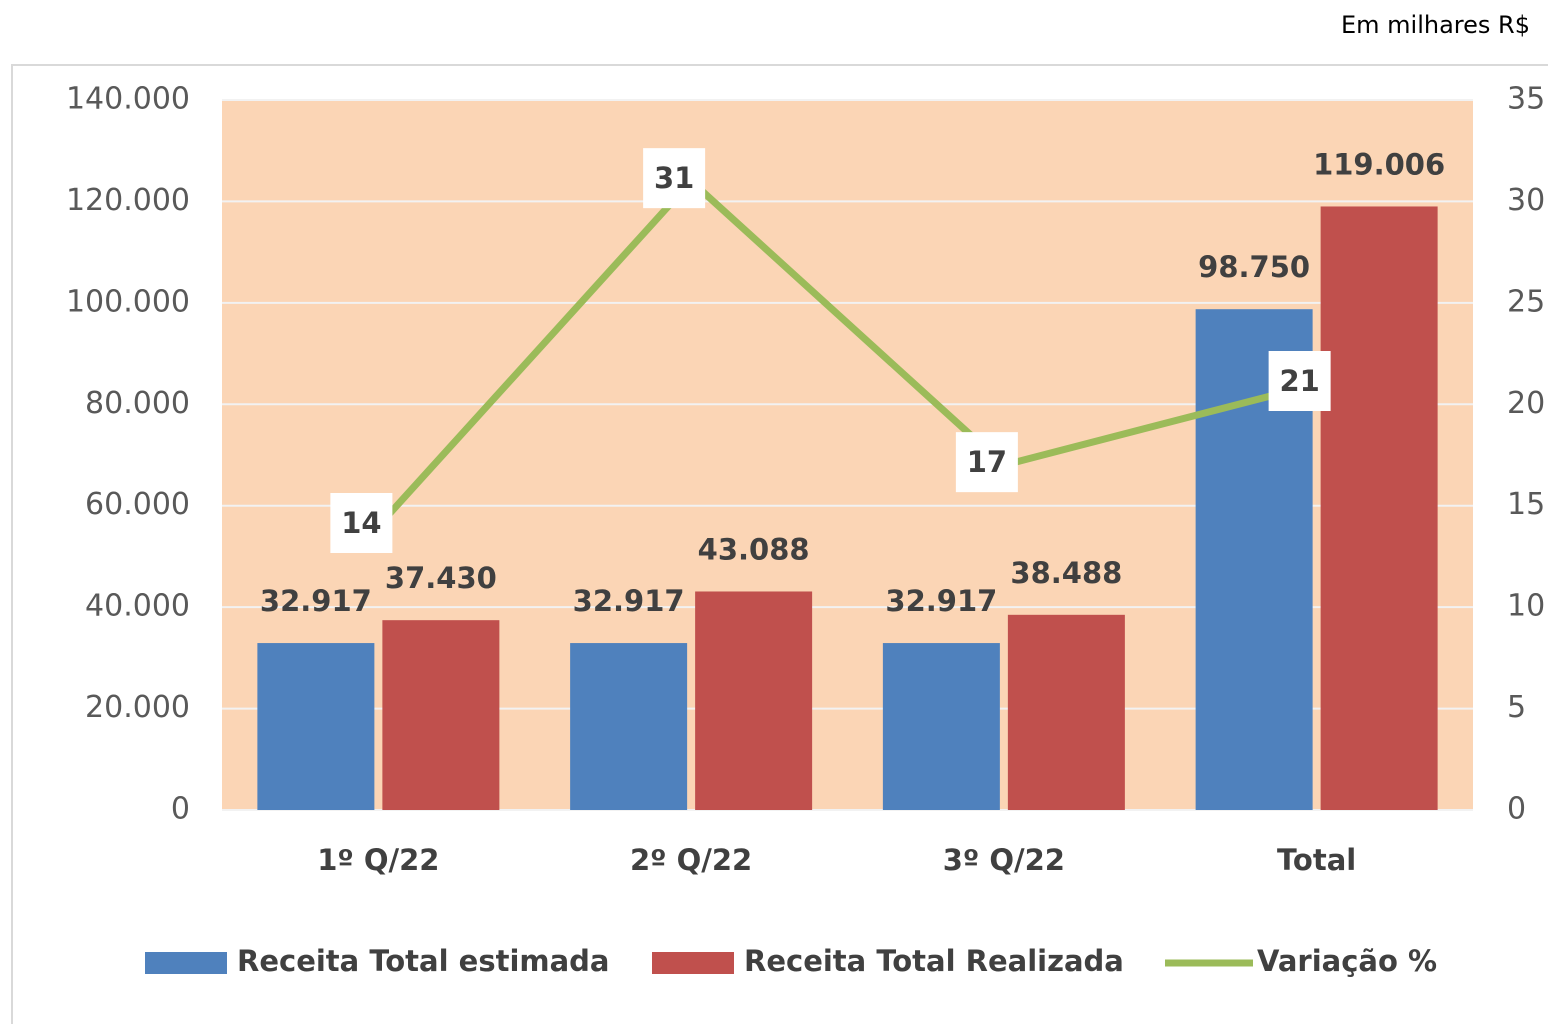 Image resolution: width=1548 pixels, height=1024 pixels. What do you see at coordinates (137, 403) in the screenshot?
I see `y-tick-label: 80.000` at bounding box center [137, 403].